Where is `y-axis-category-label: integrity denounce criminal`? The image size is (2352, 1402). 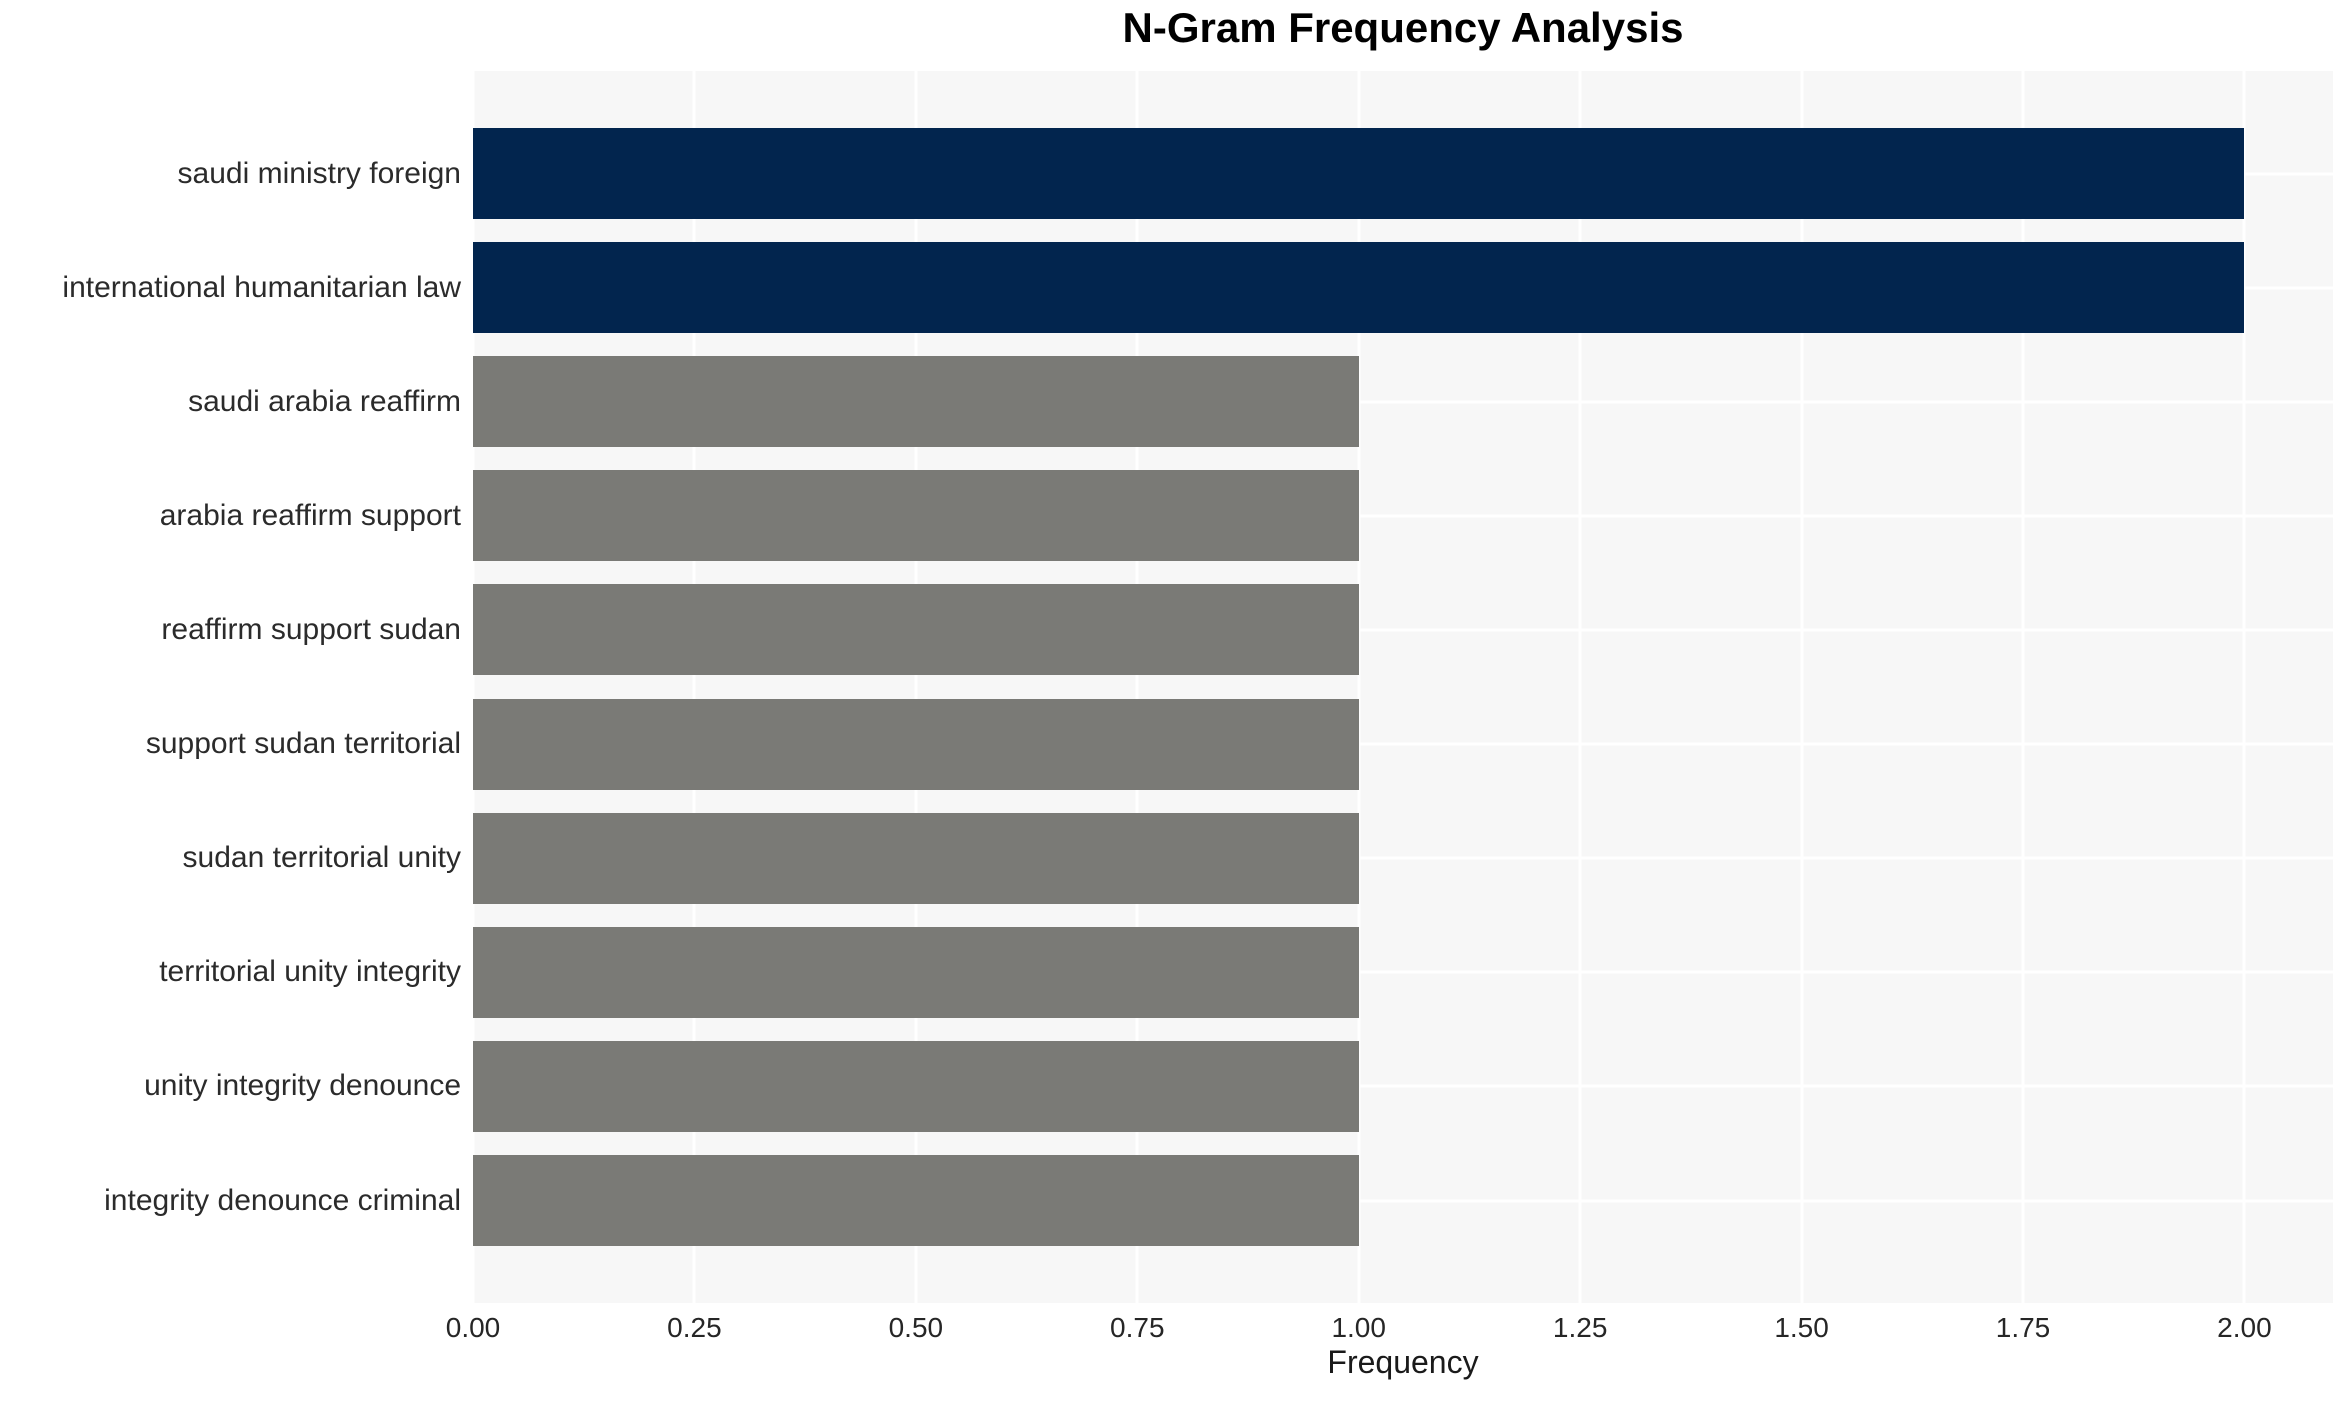
y-axis-category-label: integrity denounce criminal is located at coordinates (282, 1200).